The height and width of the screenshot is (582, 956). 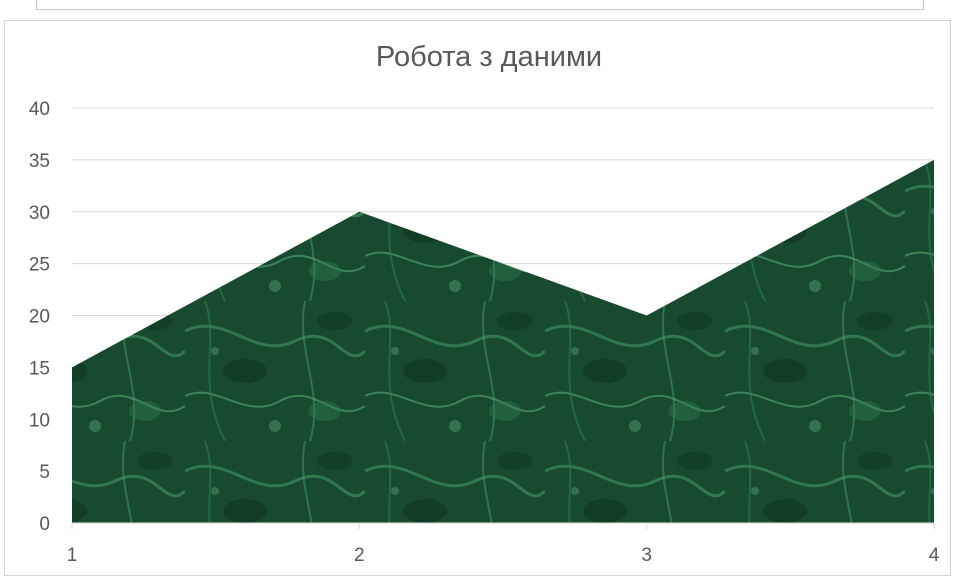 What do you see at coordinates (44, 472) in the screenshot?
I see `y-tick-label: 5` at bounding box center [44, 472].